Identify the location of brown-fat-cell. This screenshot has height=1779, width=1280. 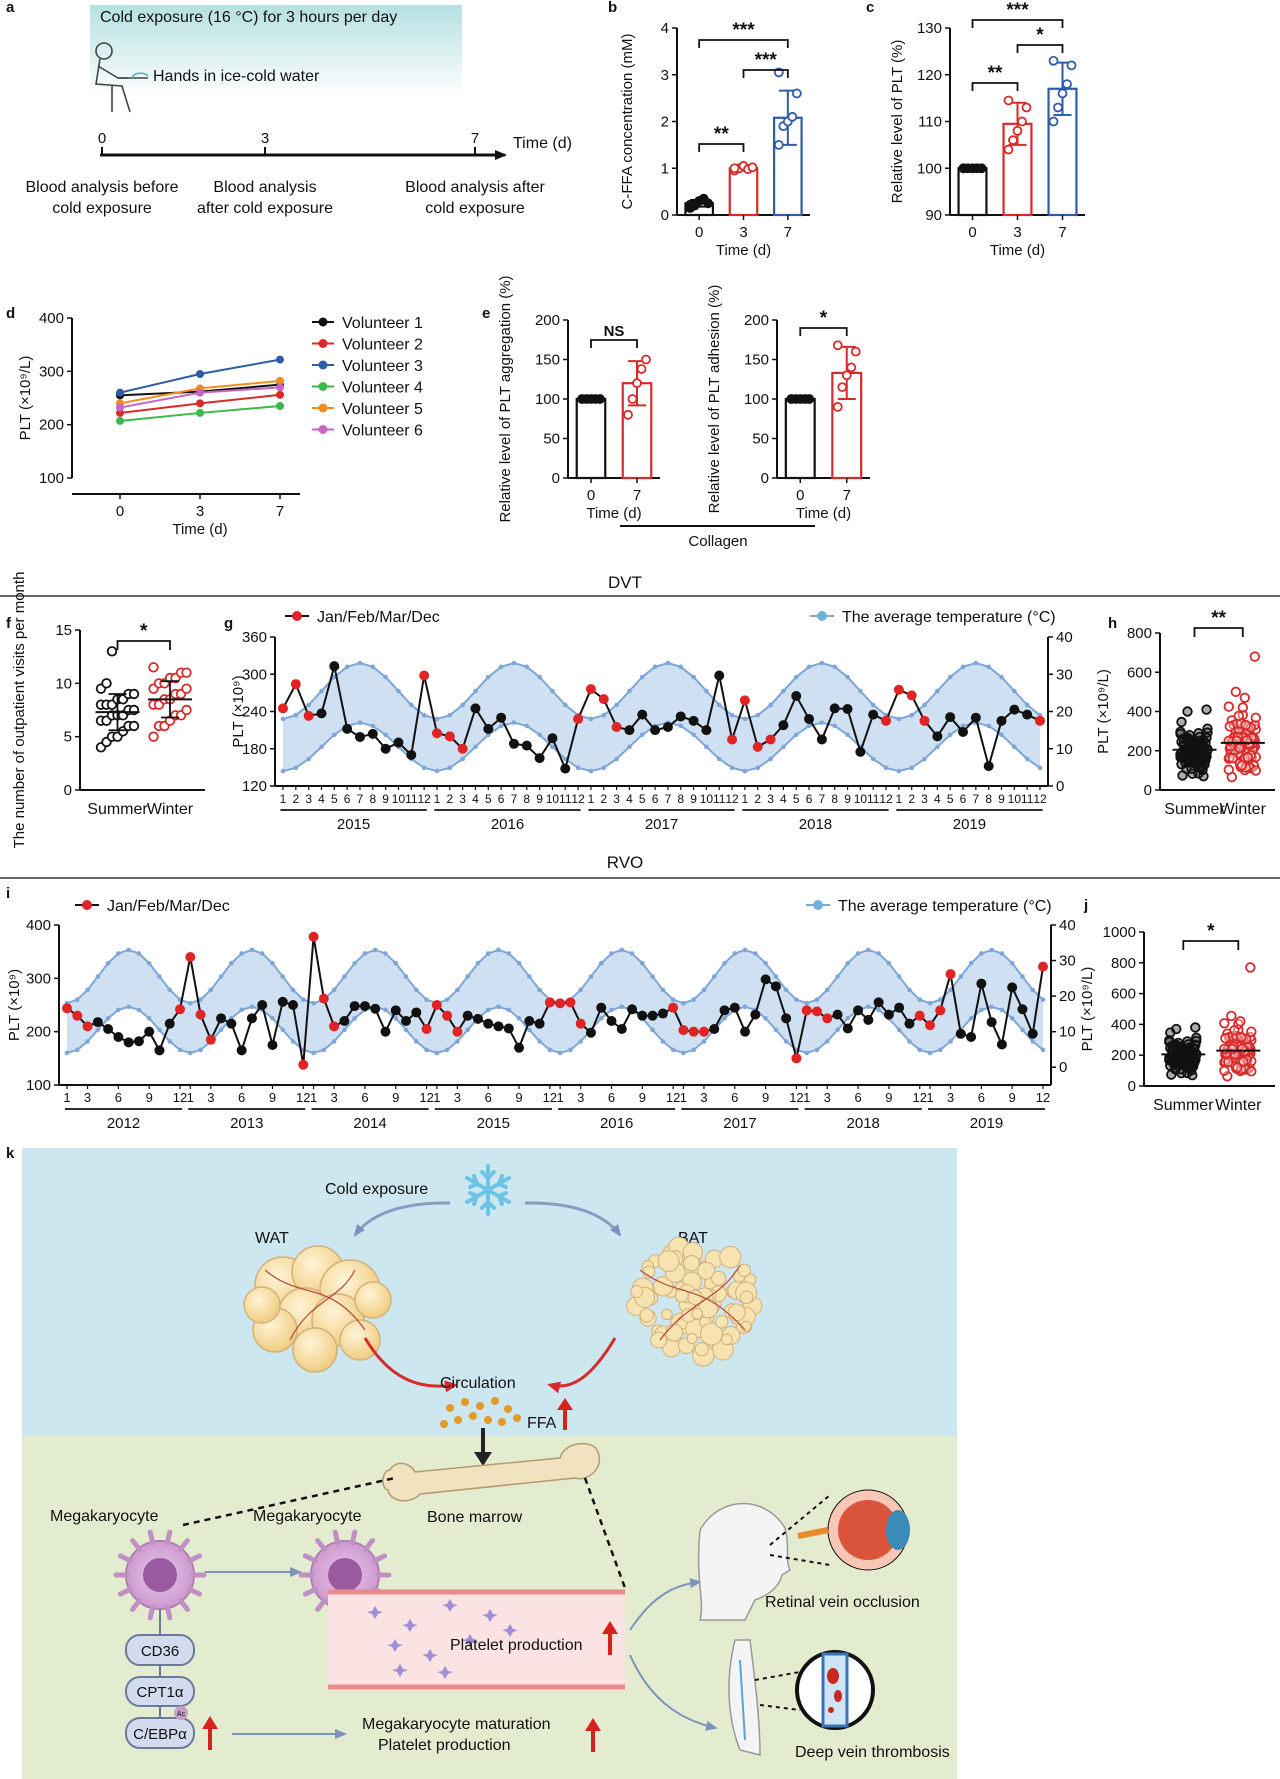
(721, 1321).